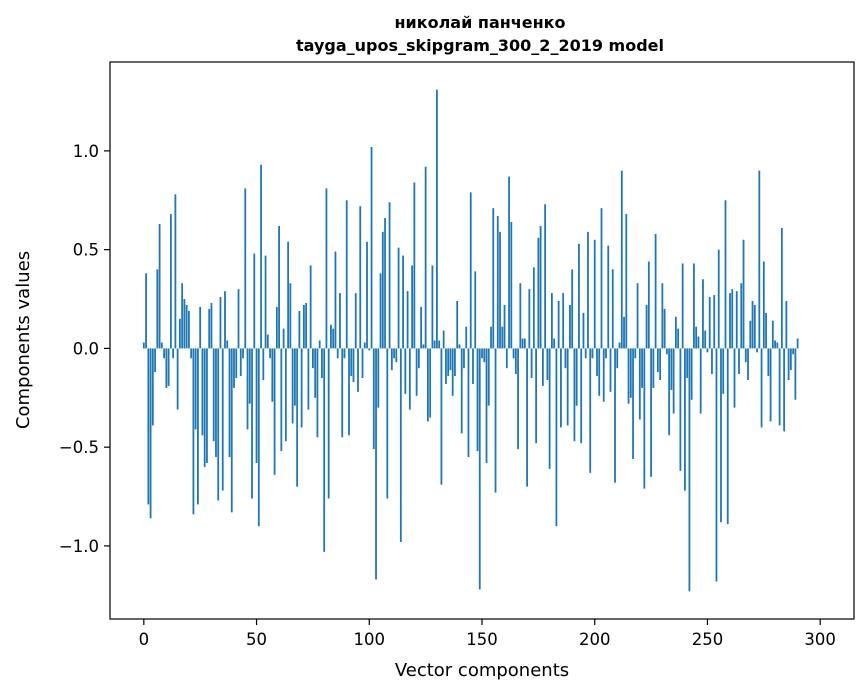  What do you see at coordinates (820, 639) in the screenshot?
I see `x-tick-label-300: 300` at bounding box center [820, 639].